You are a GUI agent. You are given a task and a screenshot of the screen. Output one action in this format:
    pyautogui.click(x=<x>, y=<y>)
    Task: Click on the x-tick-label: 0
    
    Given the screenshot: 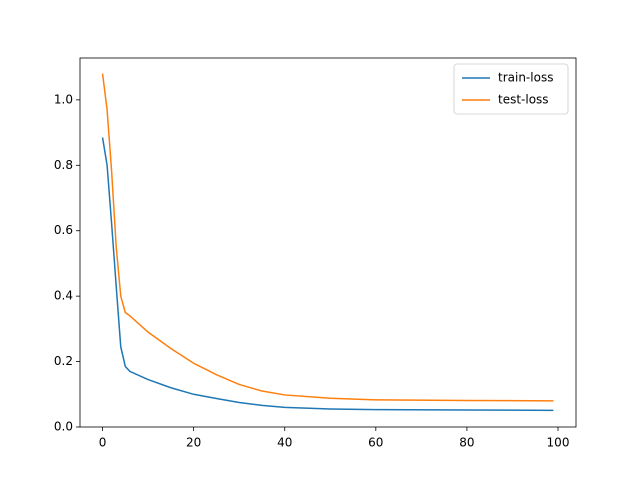 What is the action you would take?
    pyautogui.click(x=103, y=443)
    